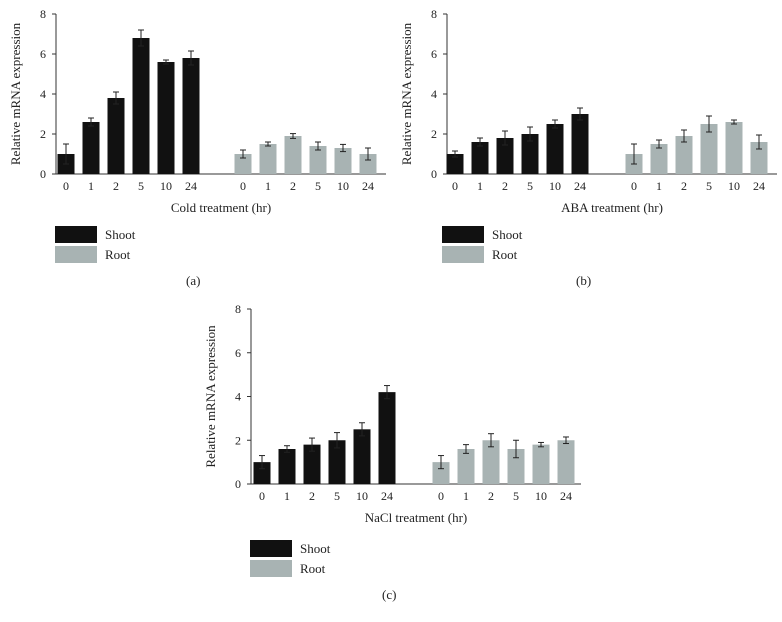 This screenshot has height=622, width=782. What do you see at coordinates (612, 207) in the screenshot?
I see `x-axis-label: ABA treatment (hr)` at bounding box center [612, 207].